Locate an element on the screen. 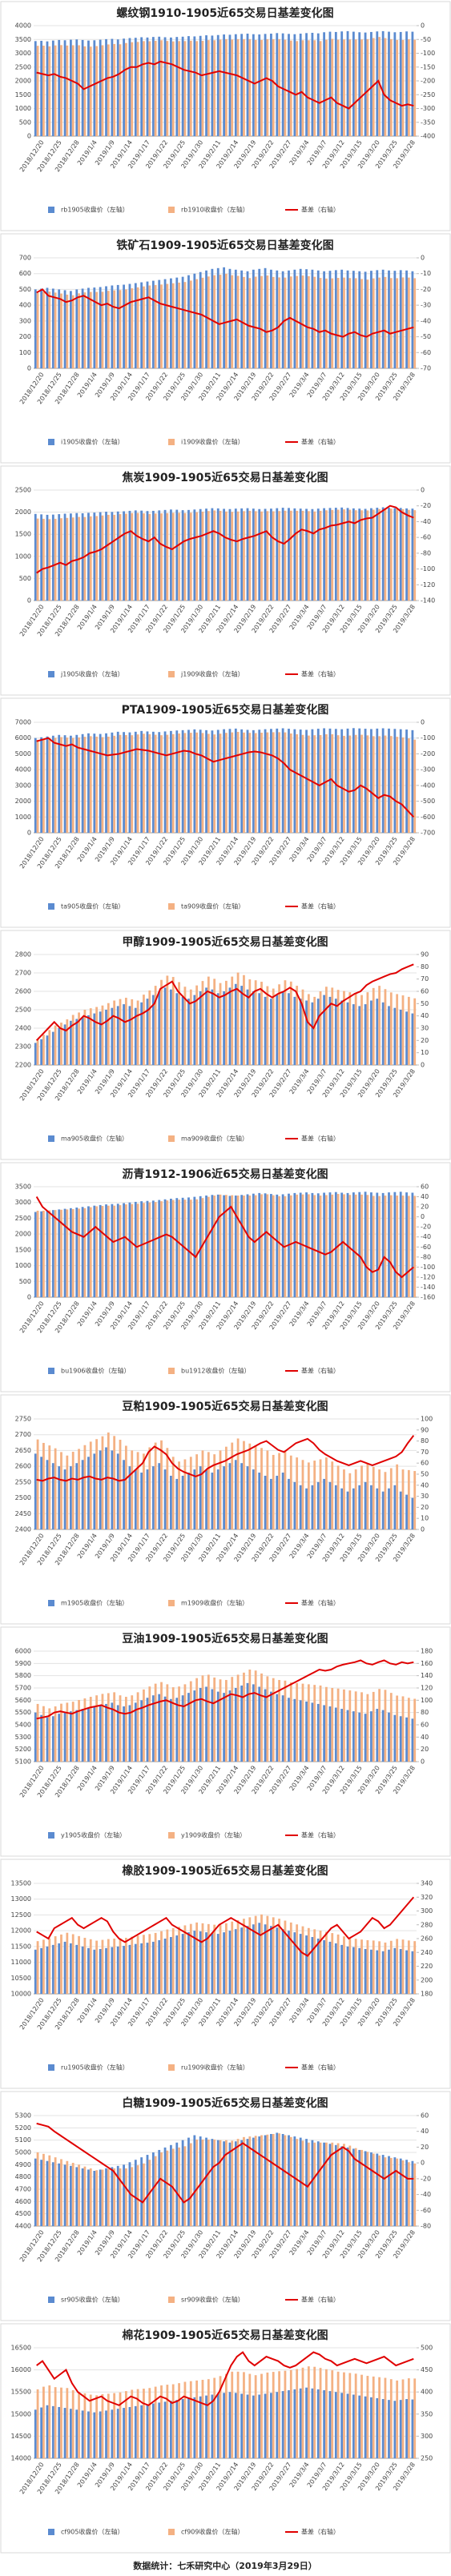 The height and width of the screenshot is (2576, 451). chart-title: 棉花1909-1905近65交易日基差变化图 is located at coordinates (225, 2335).